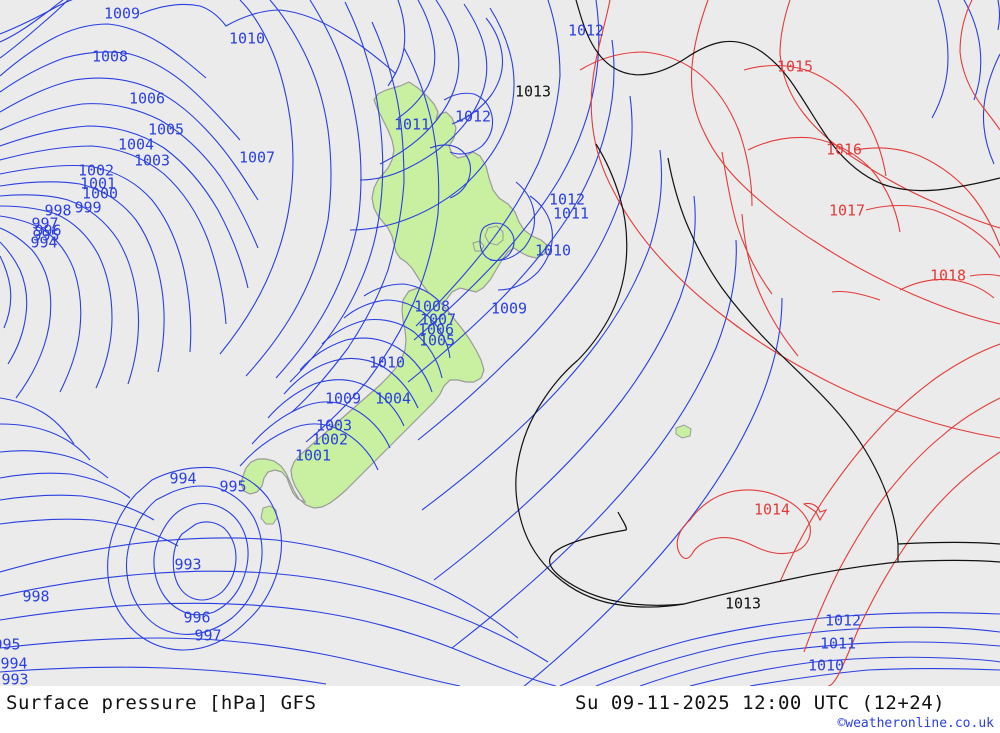  I want to click on north-island-polygon, so click(460, 194).